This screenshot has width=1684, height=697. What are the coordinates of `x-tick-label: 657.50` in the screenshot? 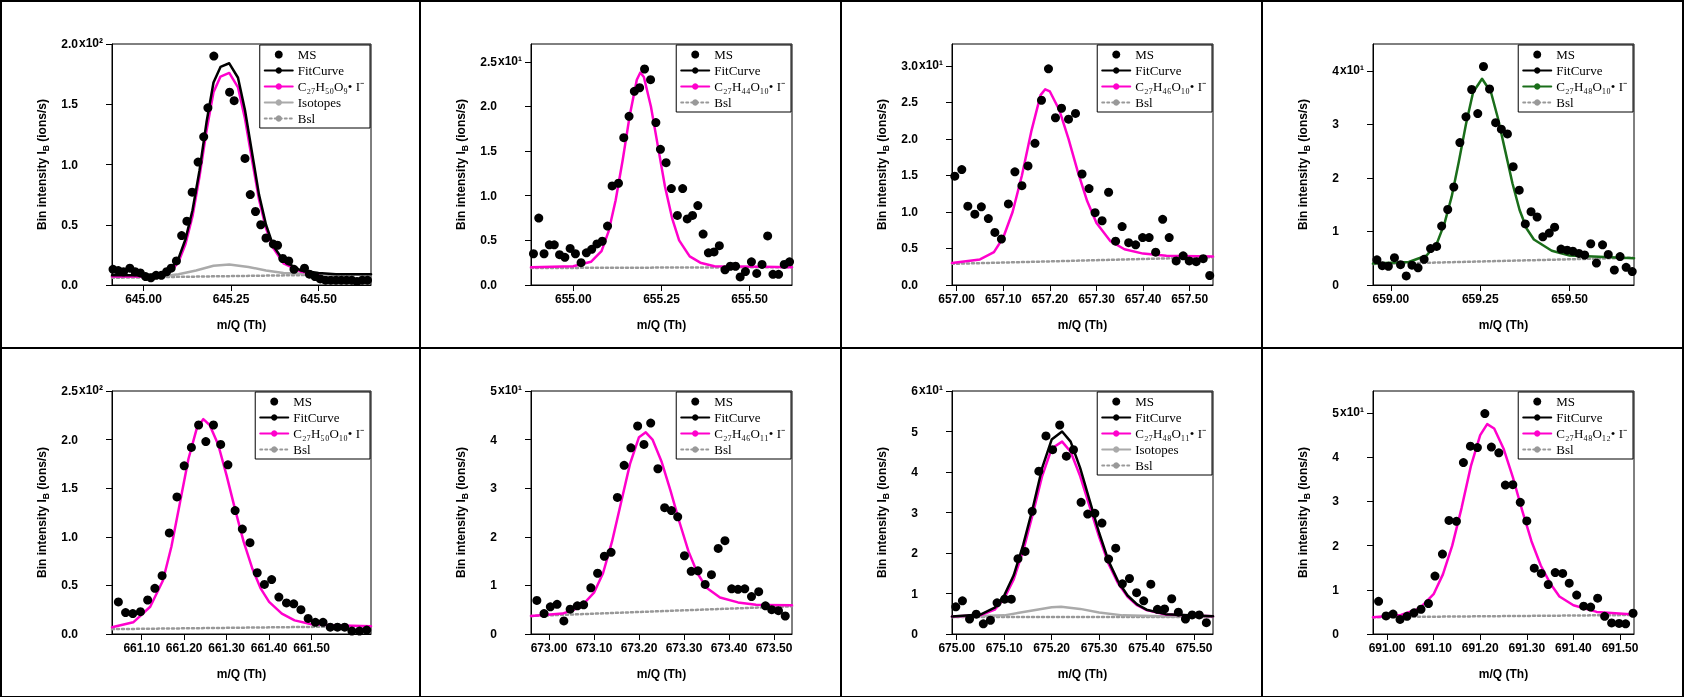 It's located at (1190, 299).